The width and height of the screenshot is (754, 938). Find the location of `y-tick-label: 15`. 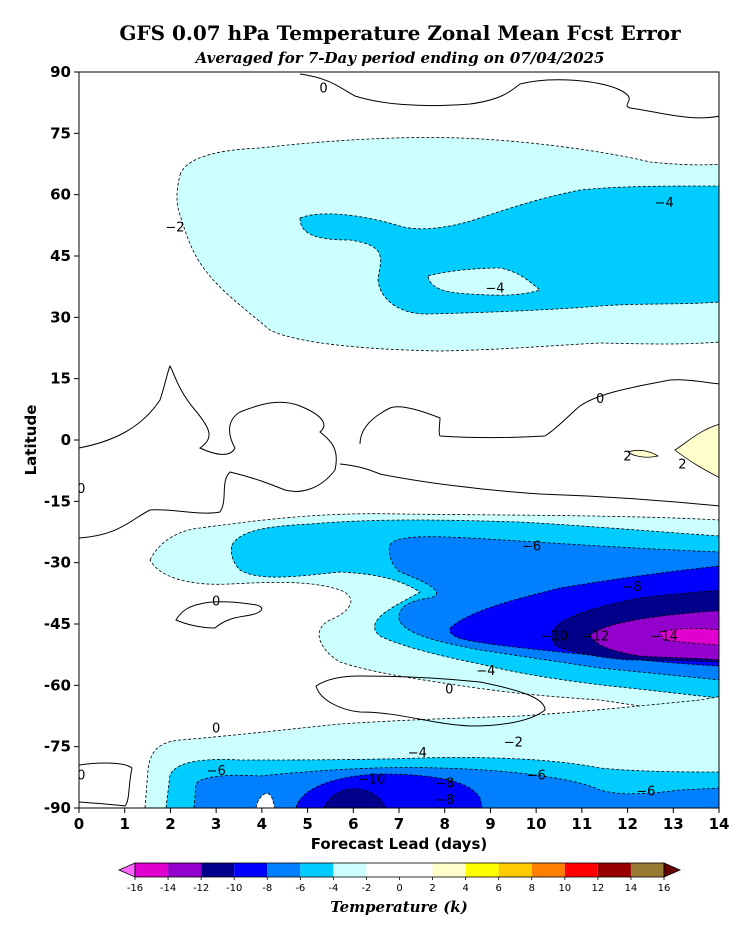

y-tick-label: 15 is located at coordinates (60, 379).